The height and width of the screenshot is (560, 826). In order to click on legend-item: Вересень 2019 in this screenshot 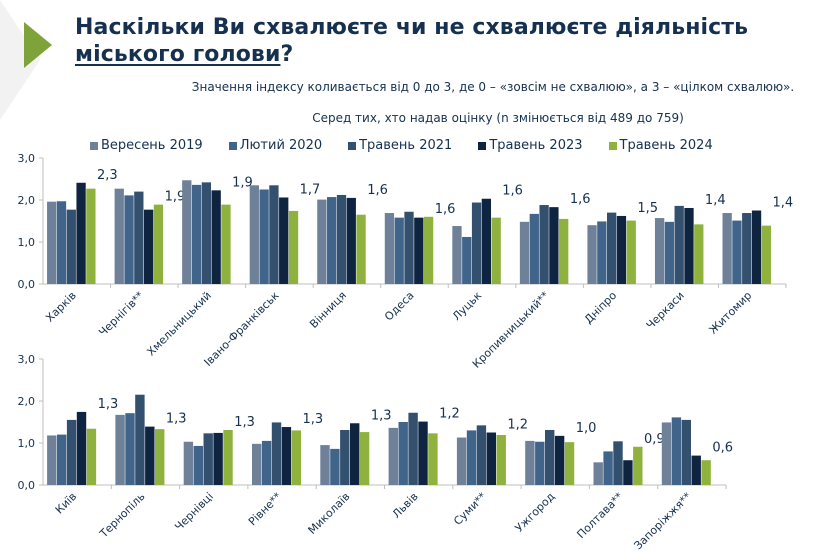, I will do `click(146, 145)`.